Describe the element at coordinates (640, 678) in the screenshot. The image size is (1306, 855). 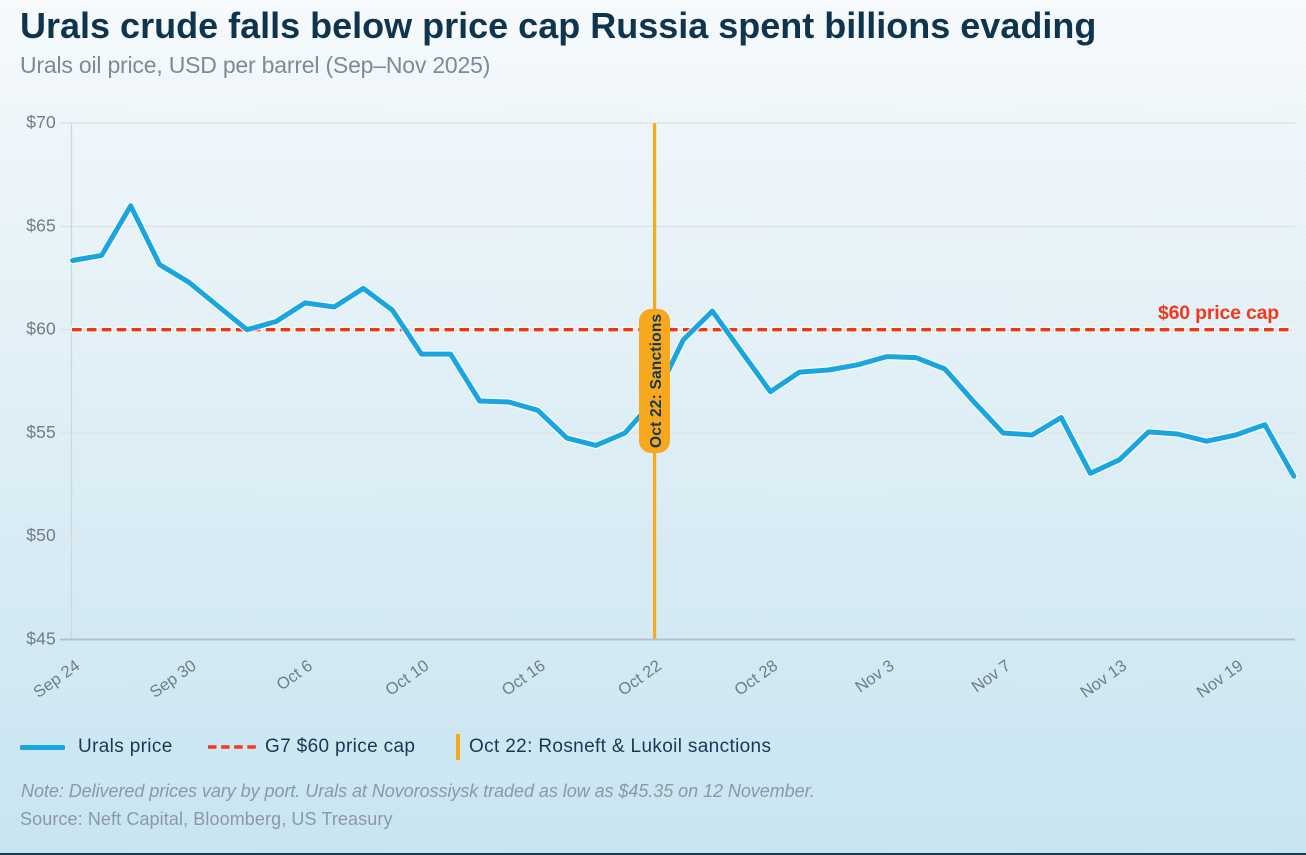
I see `svg-text: Oct 22` at that location.